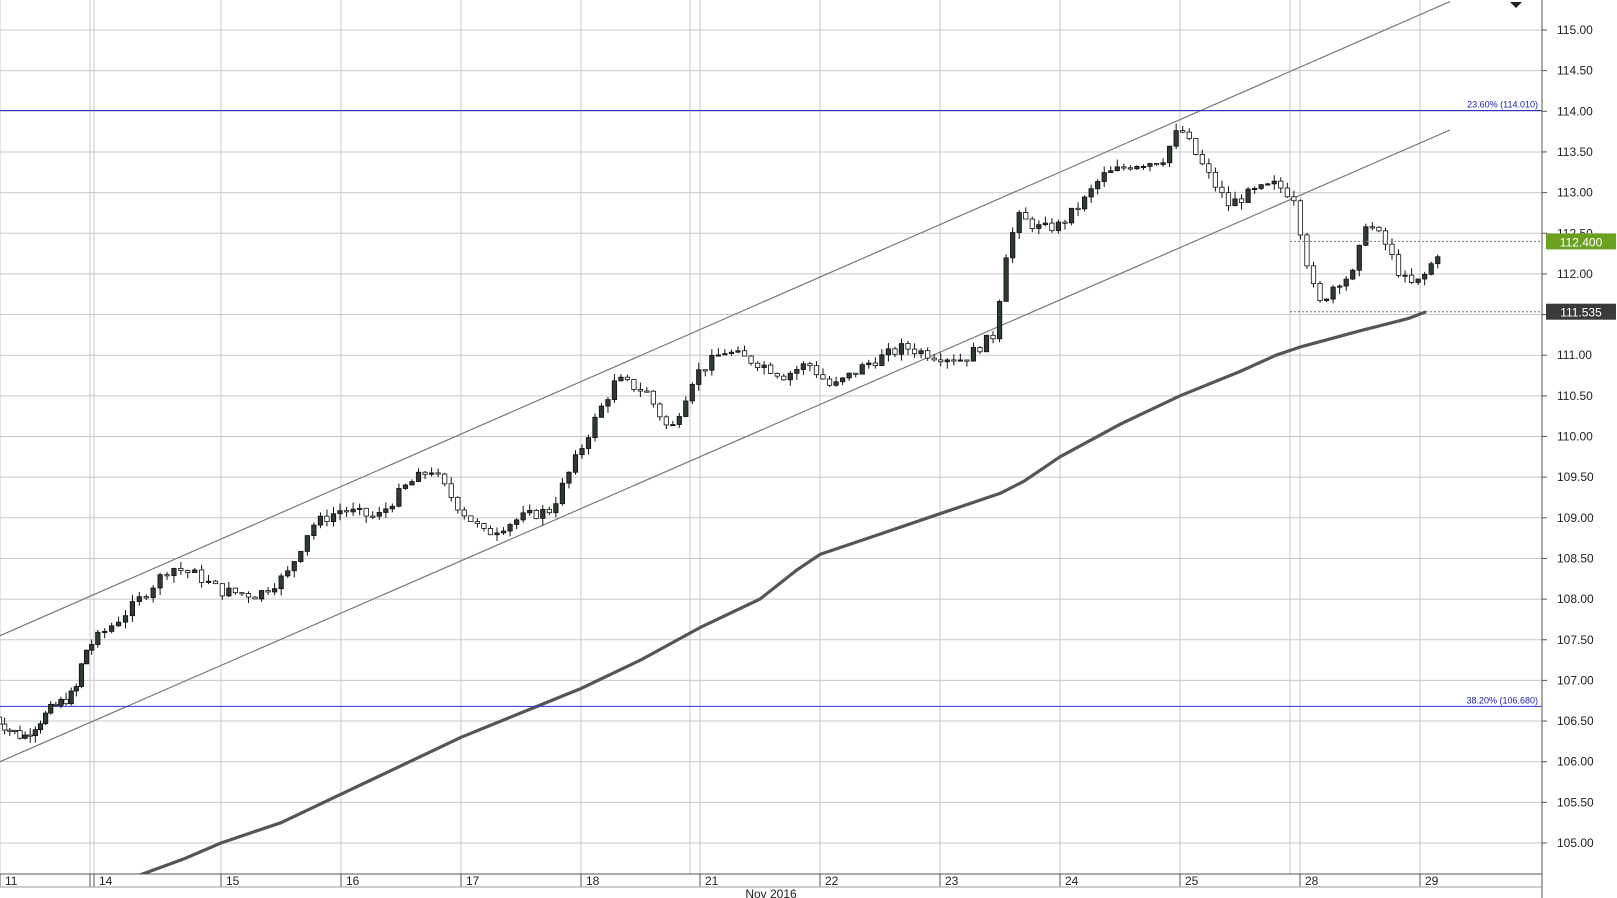  I want to click on price-tick-label: 110.50, so click(1575, 396).